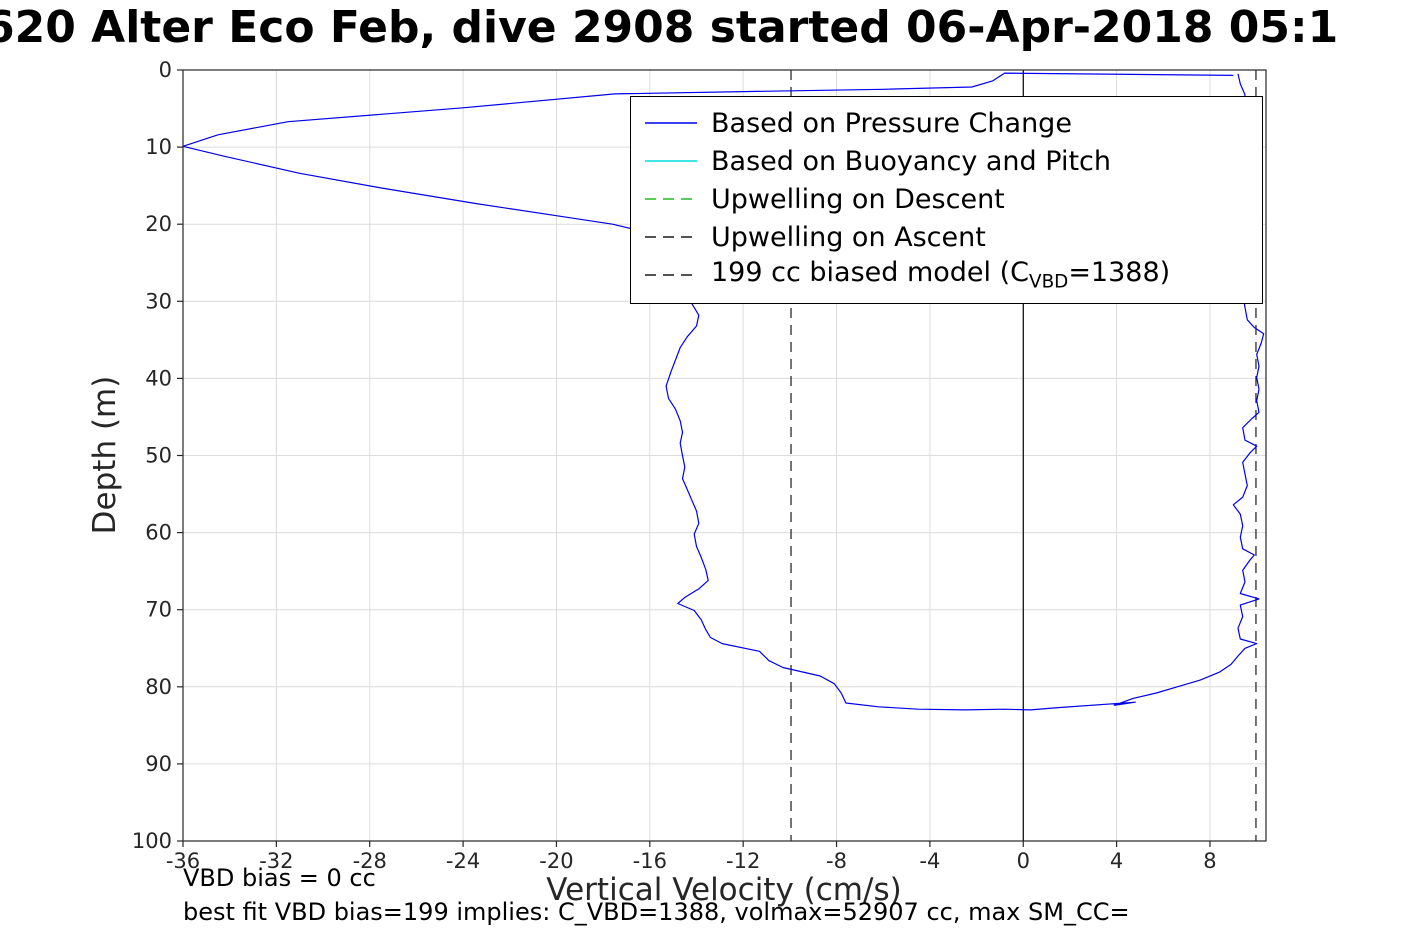 The image size is (1417, 945). I want to click on y-tick-label: 90, so click(158, 764).